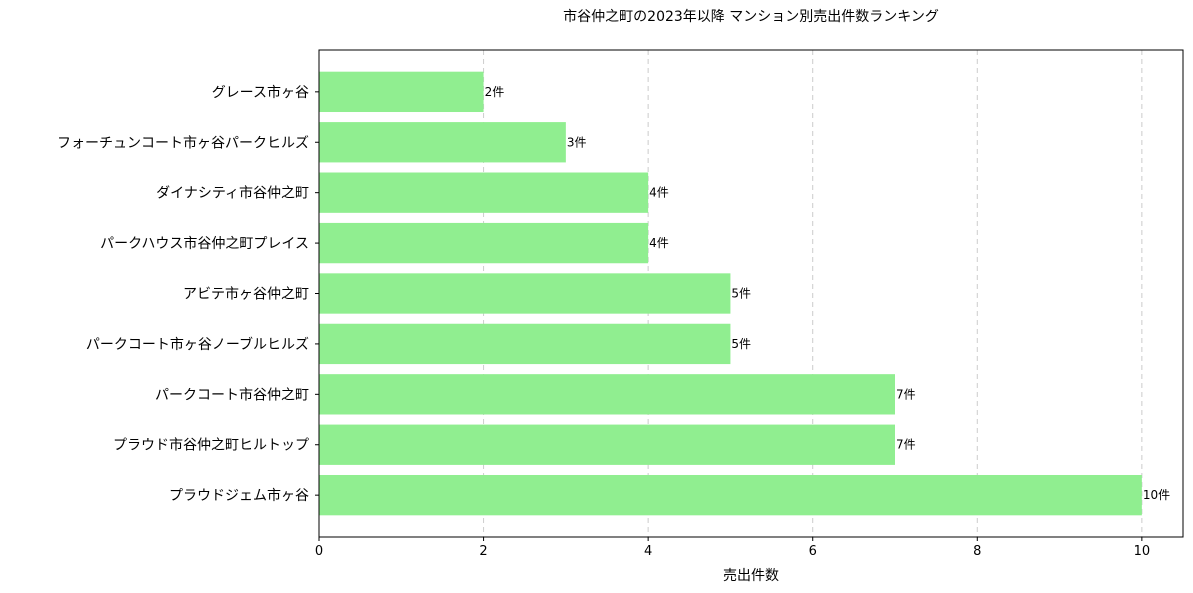 This screenshot has height=593, width=1193. I want to click on x-axis-label: 売出件数, so click(751, 576).